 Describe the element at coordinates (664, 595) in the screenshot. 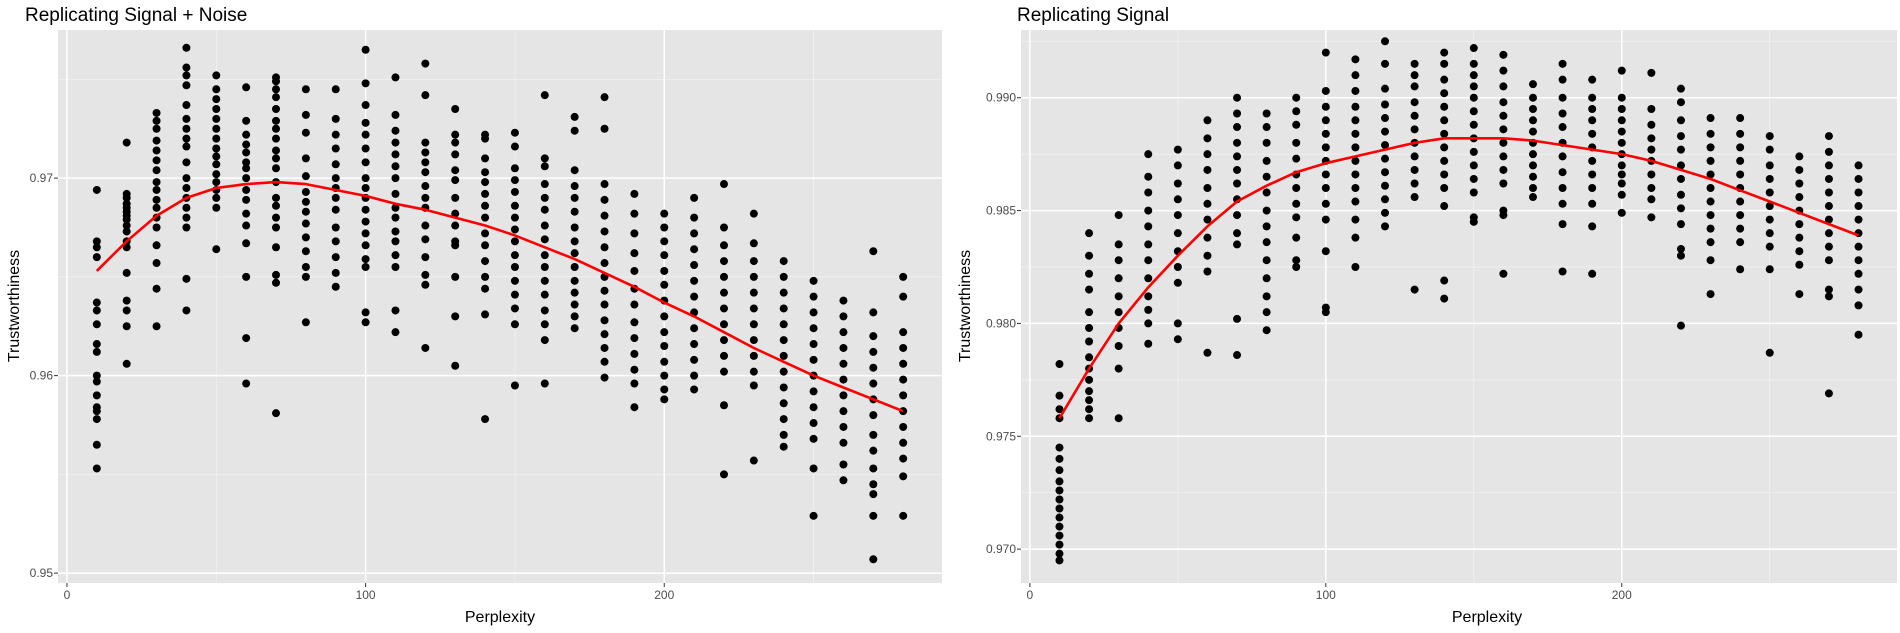

I see `x-tick-label: 200` at that location.